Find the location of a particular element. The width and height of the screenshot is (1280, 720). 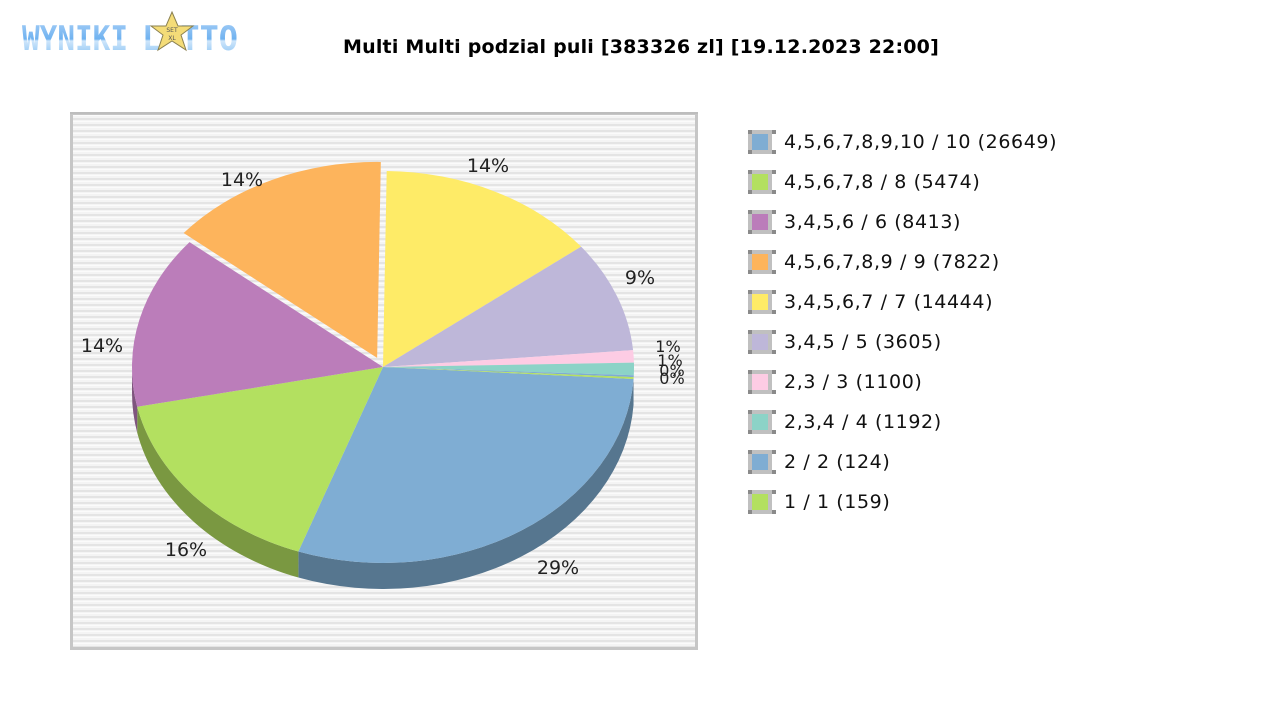

svg-text: XL is located at coordinates (172, 38).